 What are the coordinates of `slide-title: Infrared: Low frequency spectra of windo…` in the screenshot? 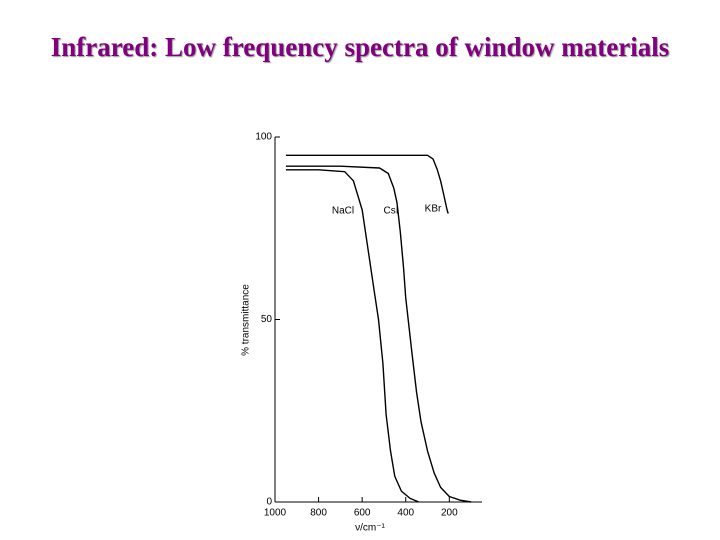 It's located at (360, 47).